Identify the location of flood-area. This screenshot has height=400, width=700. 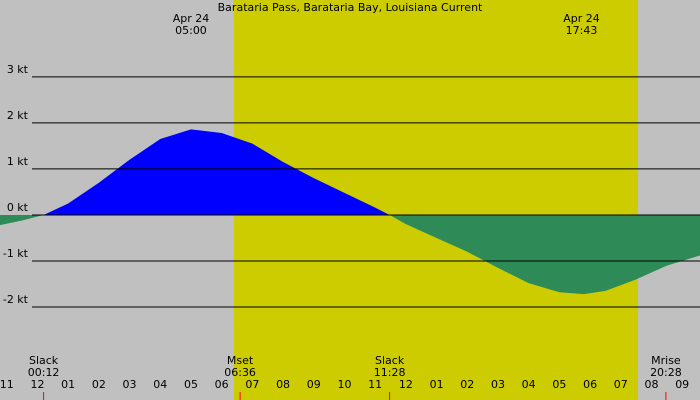
(216, 172).